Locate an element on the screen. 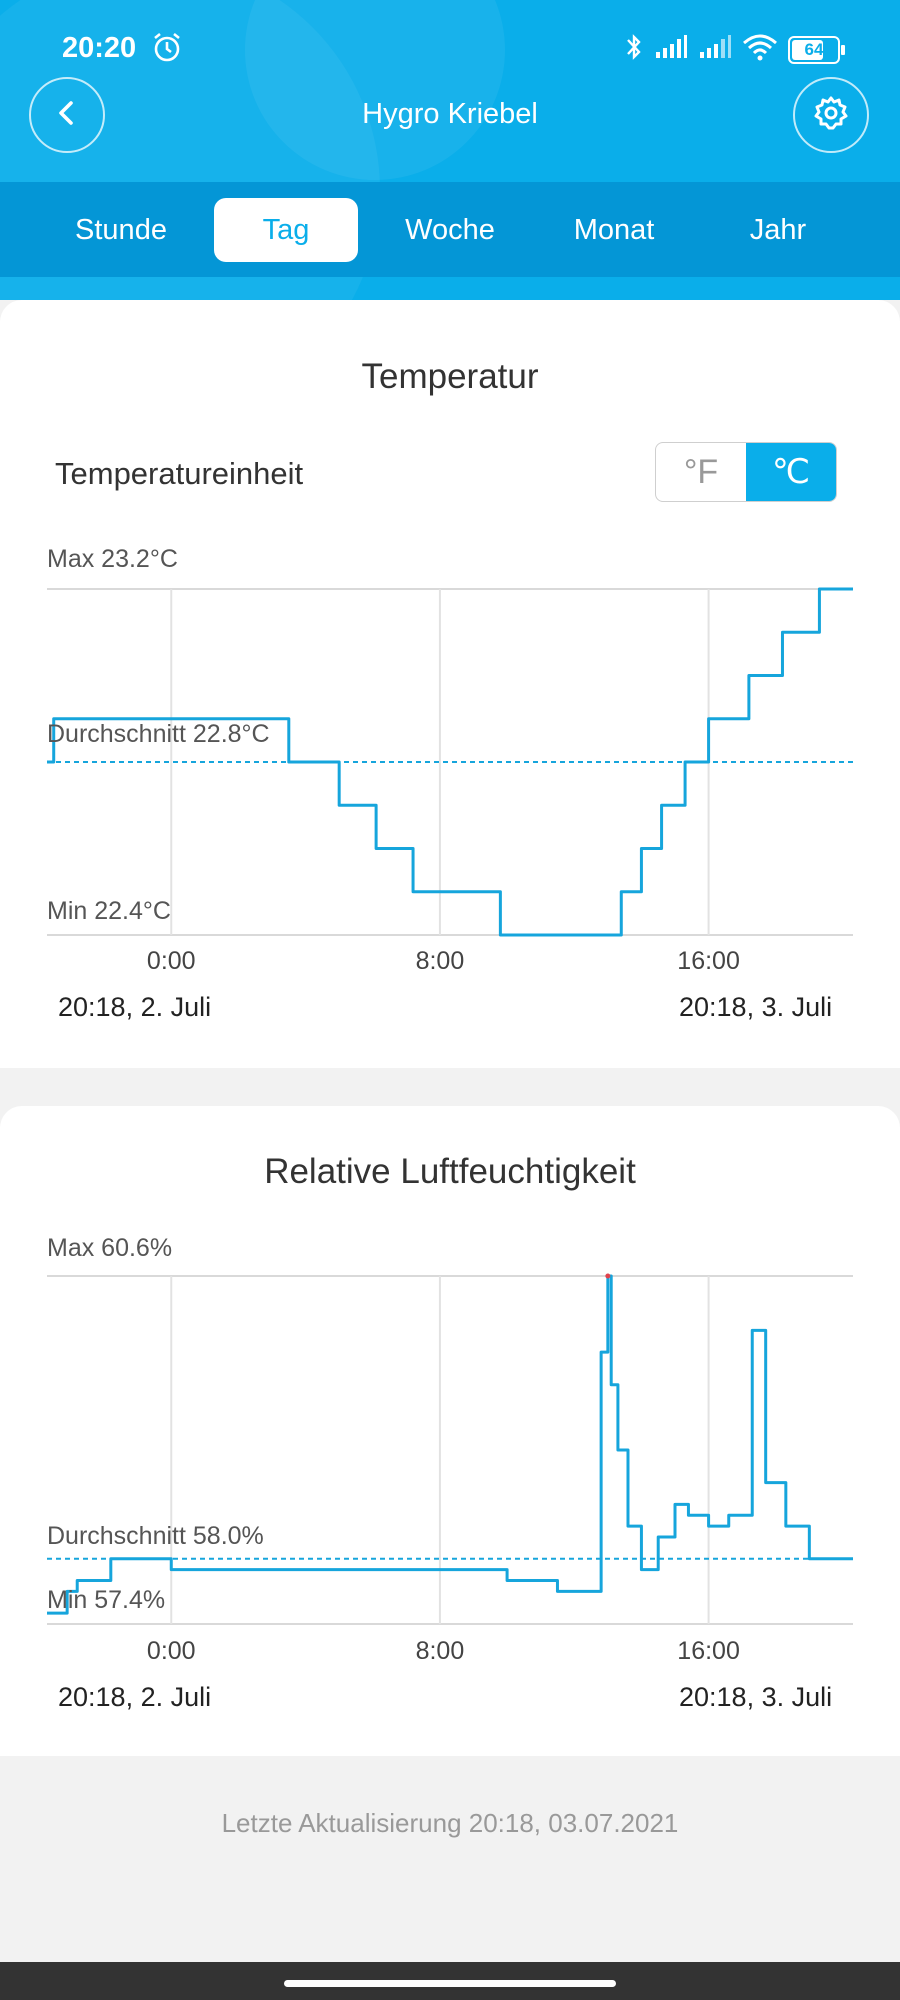 This screenshot has width=900, height=2000. status-bar: 20:20 64 is located at coordinates (450, 50).